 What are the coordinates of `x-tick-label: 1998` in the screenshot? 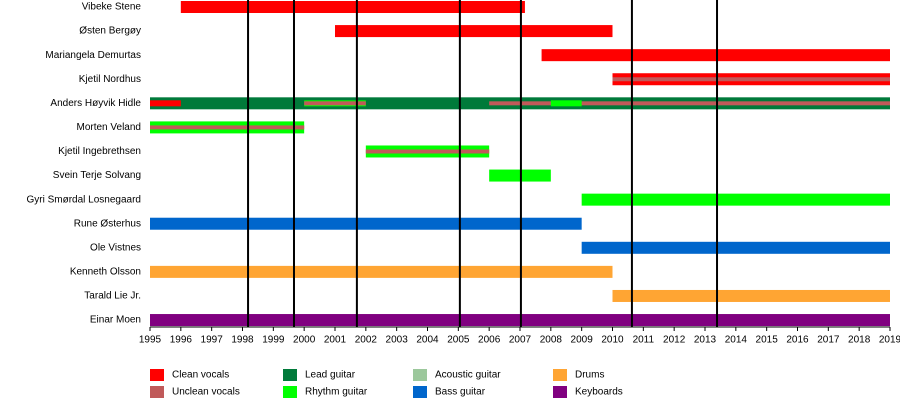 It's located at (242, 340).